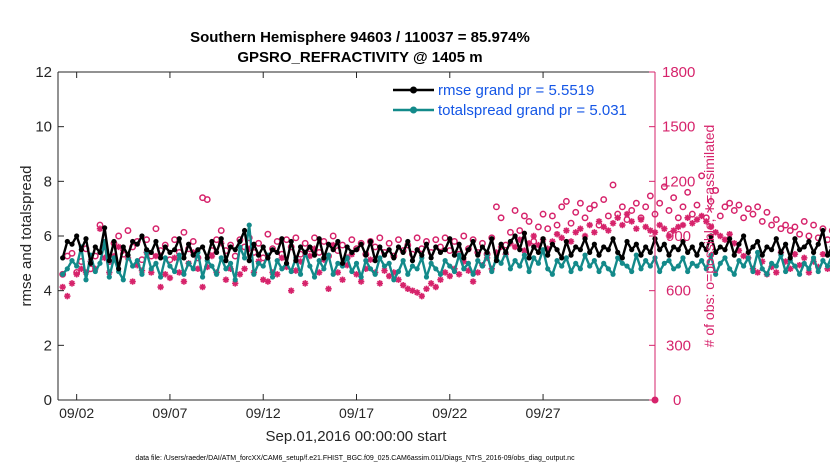  I want to click on legend-rmse-label: rmse grand pr = 5.5519, so click(516, 90).